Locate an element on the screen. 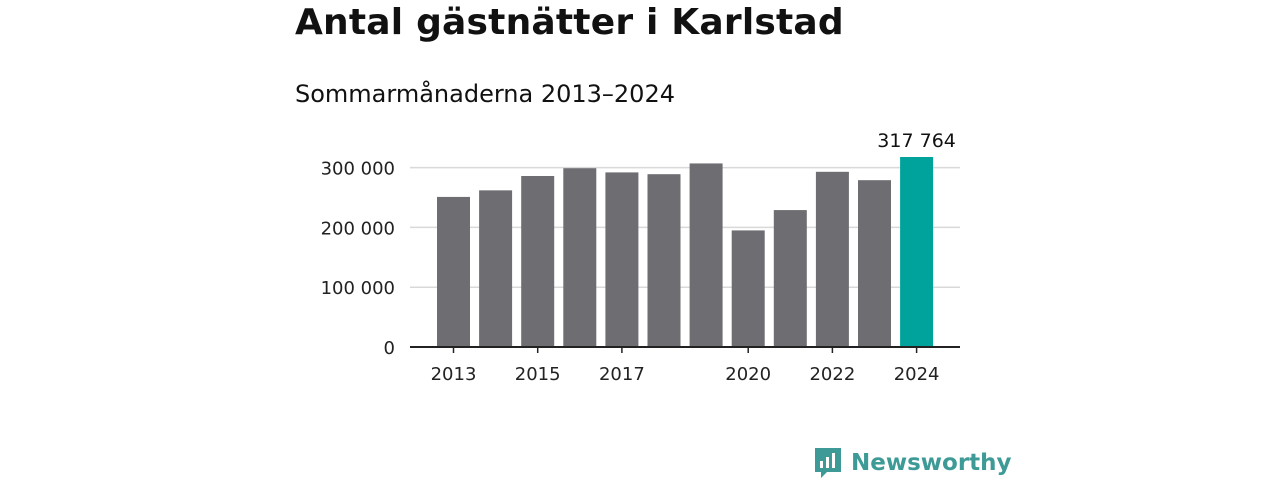 This screenshot has width=1280, height=480. x-tick-label: 2022 is located at coordinates (832, 374).